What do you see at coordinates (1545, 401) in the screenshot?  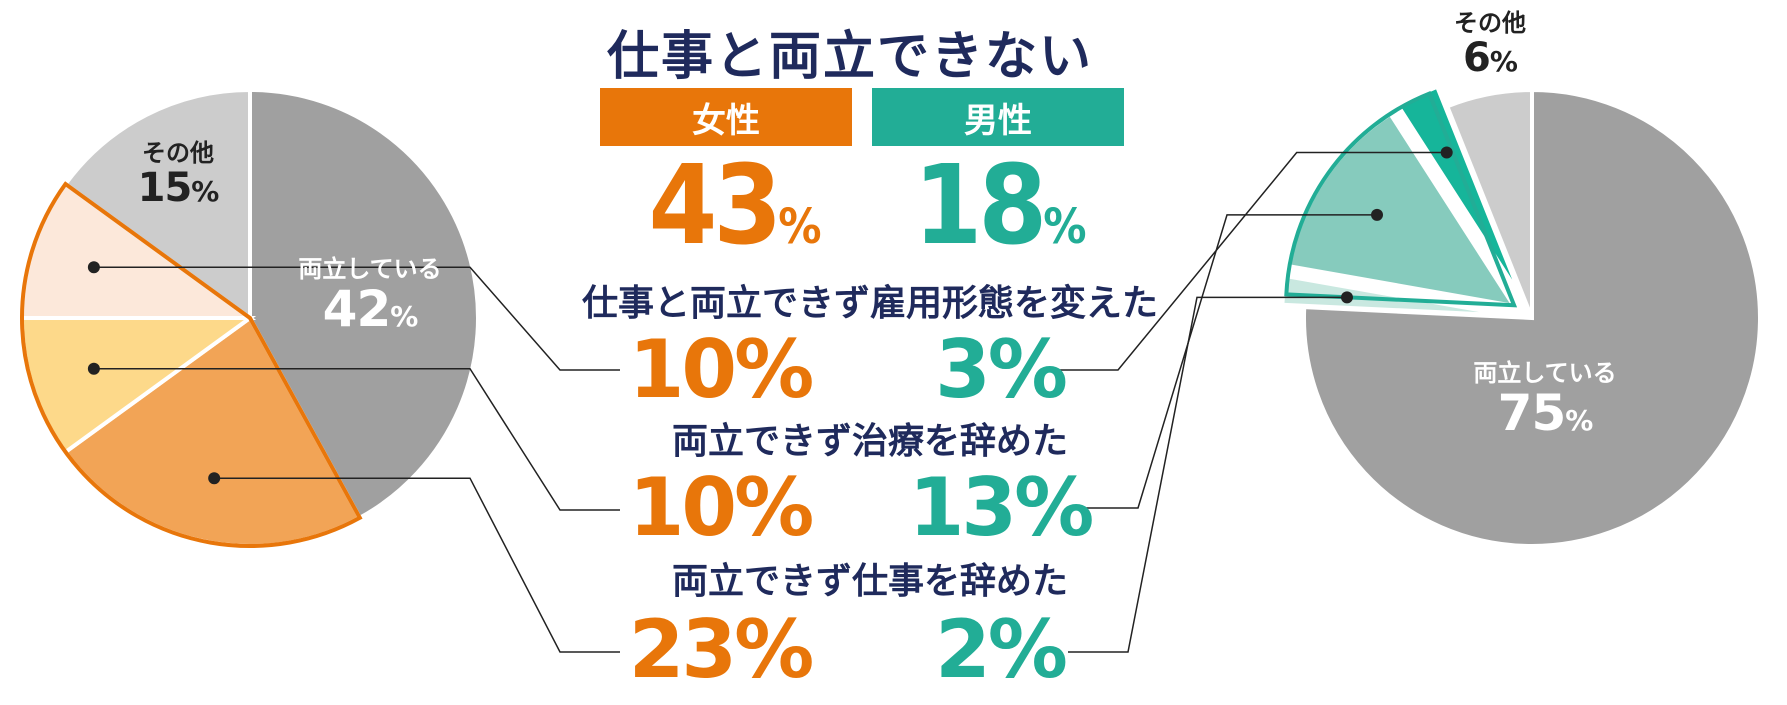 I see `right-pie-ryoritsu-label: 両立している 75%` at bounding box center [1545, 401].